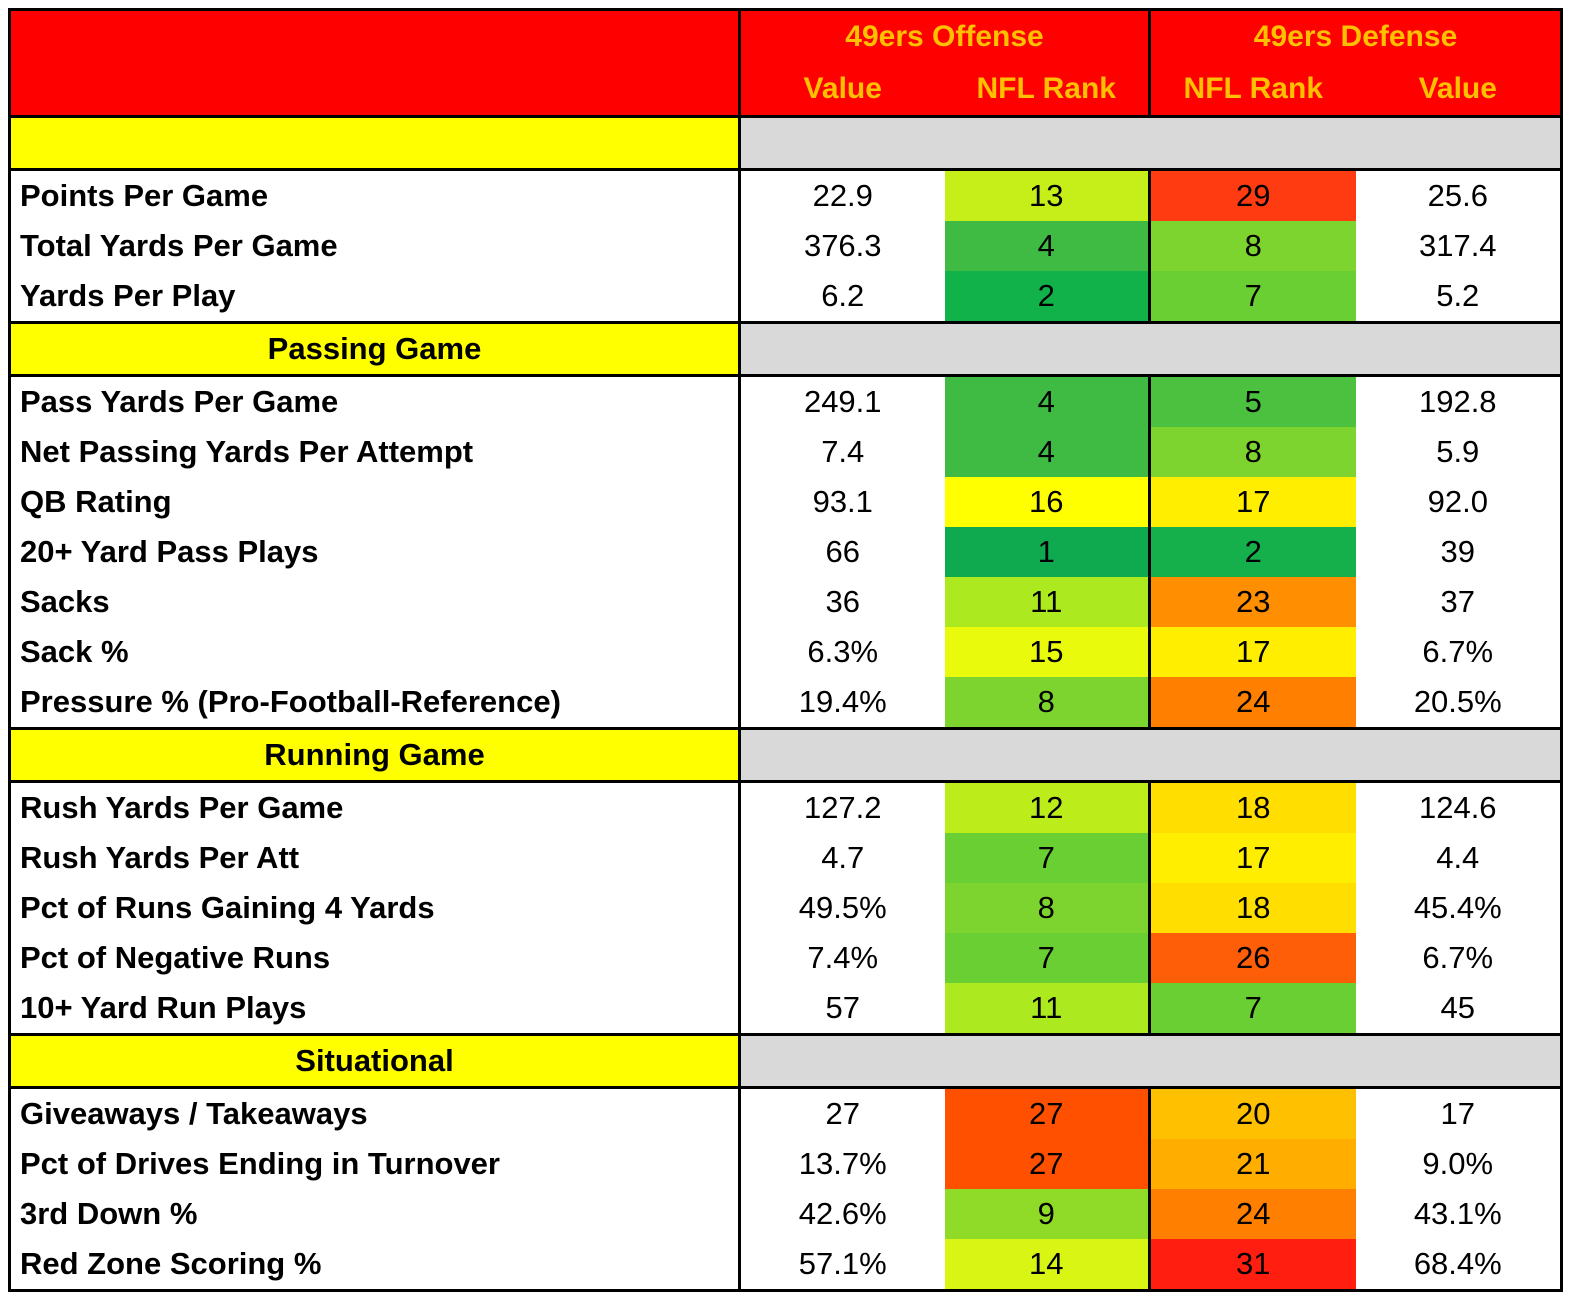  Describe the element at coordinates (374, 63) in the screenshot. I see `header-corner` at that location.